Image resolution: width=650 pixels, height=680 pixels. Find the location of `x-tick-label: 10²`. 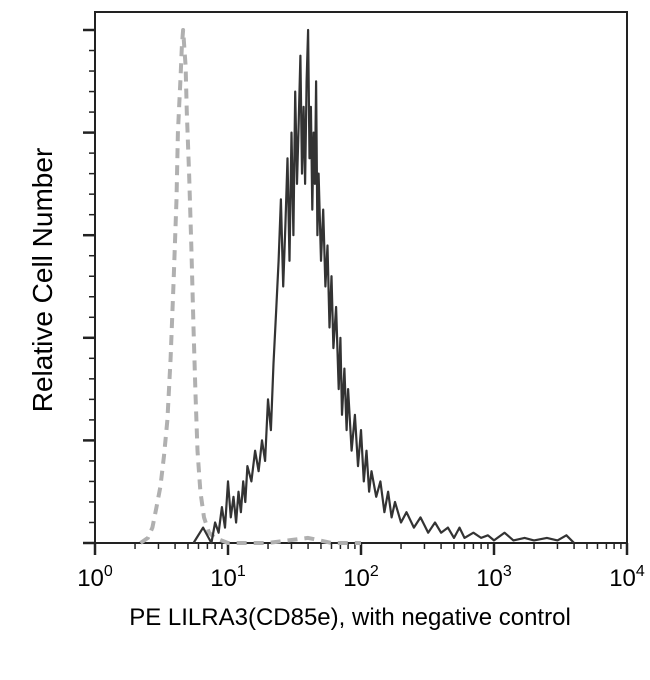

x-tick-label: 10² is located at coordinates (361, 577).